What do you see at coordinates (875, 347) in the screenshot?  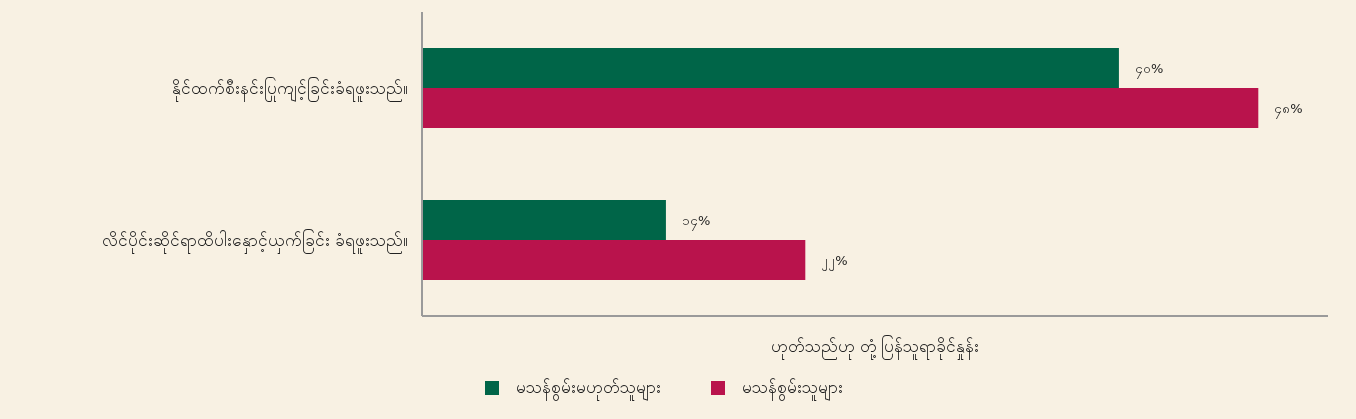 I see `x-axis-title: ဟုတ်သည်ဟု တုံ့ပြန်သူရာခိုင်နှုန်း` at bounding box center [875, 347].